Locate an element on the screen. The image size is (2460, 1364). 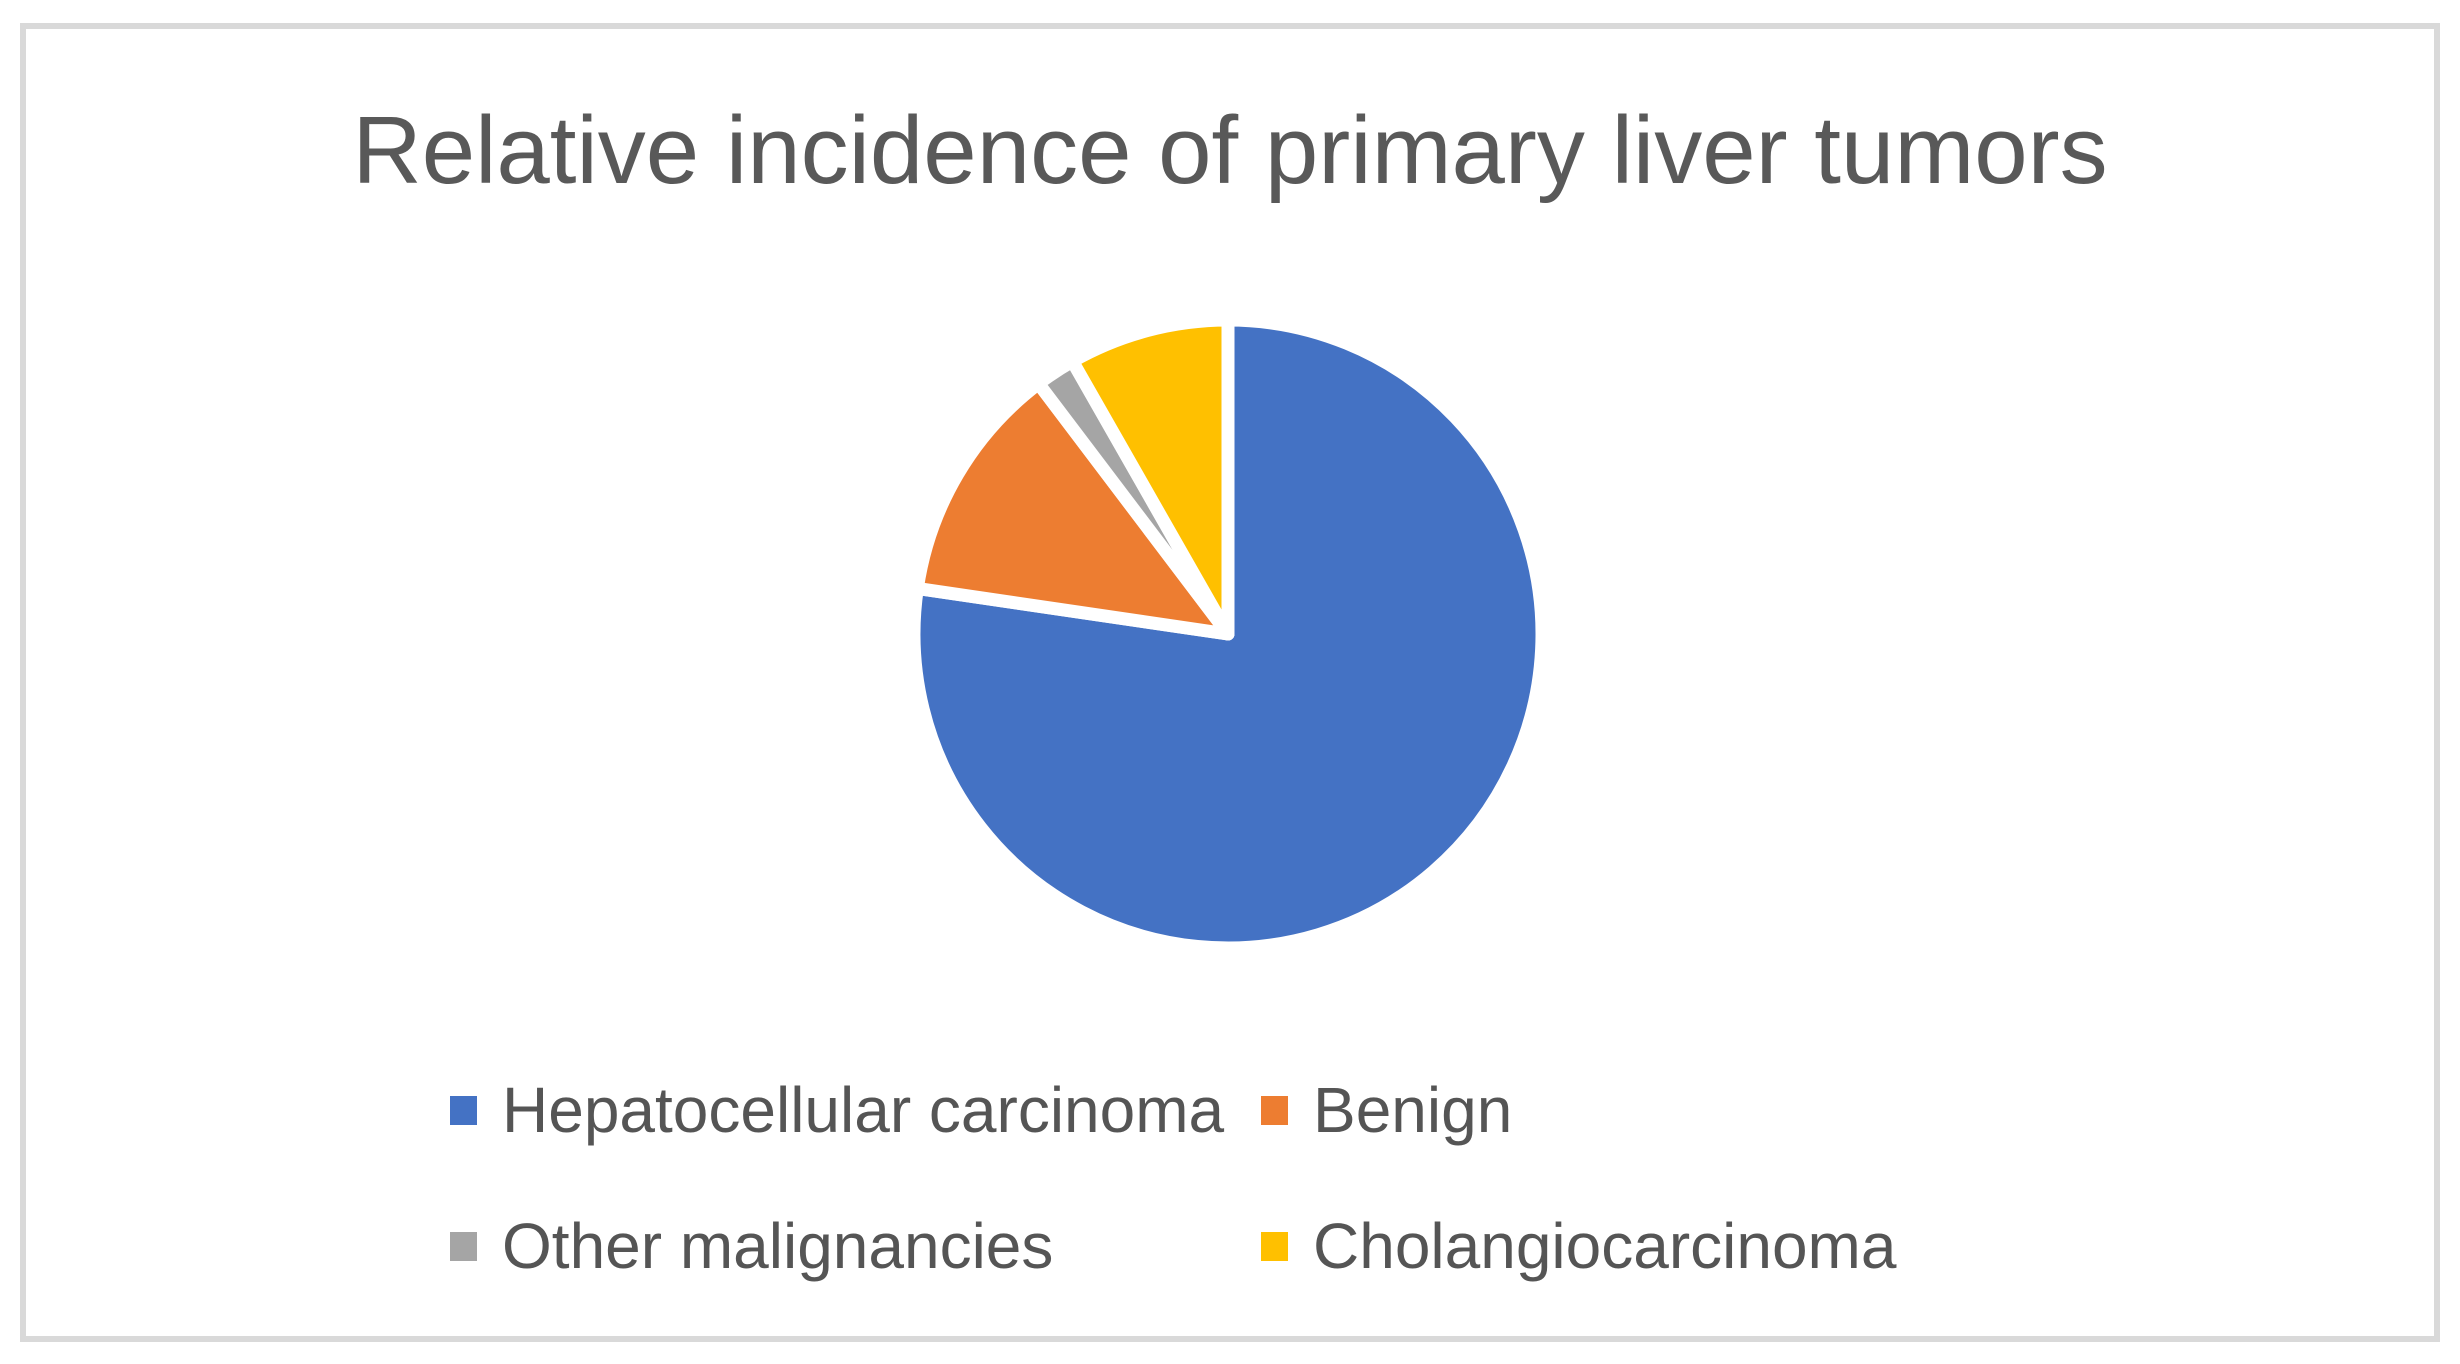
pie-slice-cholangiocarcinoma is located at coordinates (1150, 477).